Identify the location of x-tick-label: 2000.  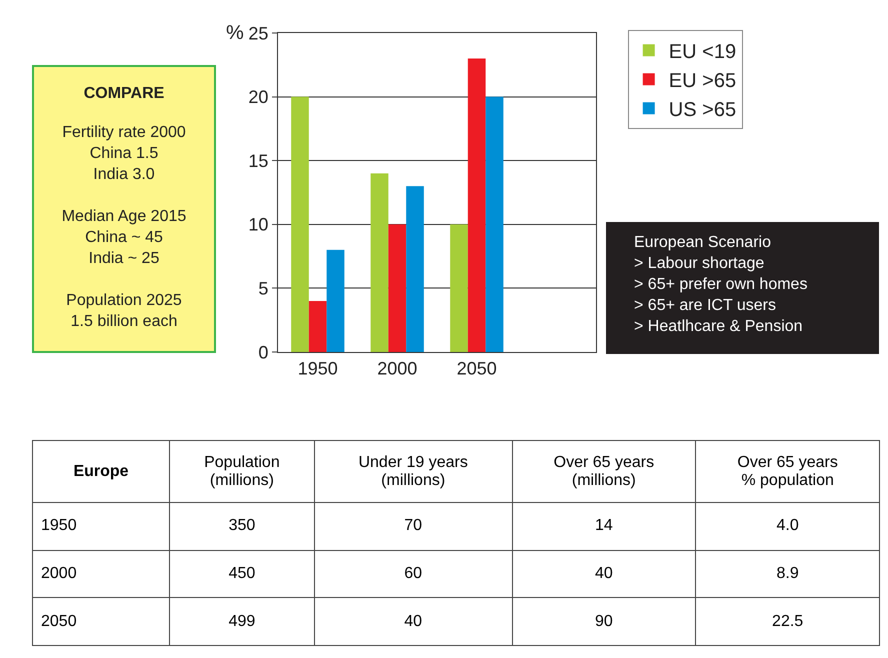
(397, 368).